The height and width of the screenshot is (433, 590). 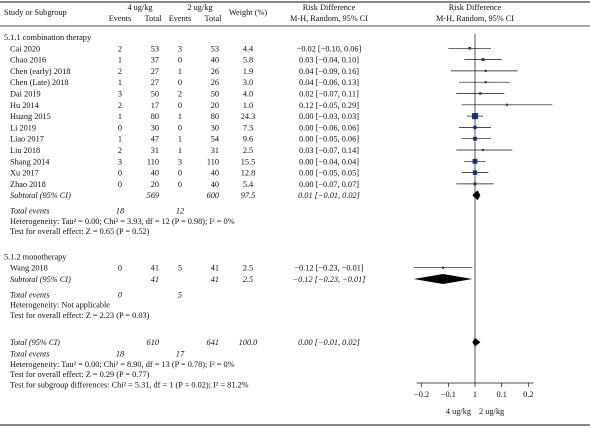 What do you see at coordinates (215, 184) in the screenshot?
I see `study-total-2: 40` at bounding box center [215, 184].